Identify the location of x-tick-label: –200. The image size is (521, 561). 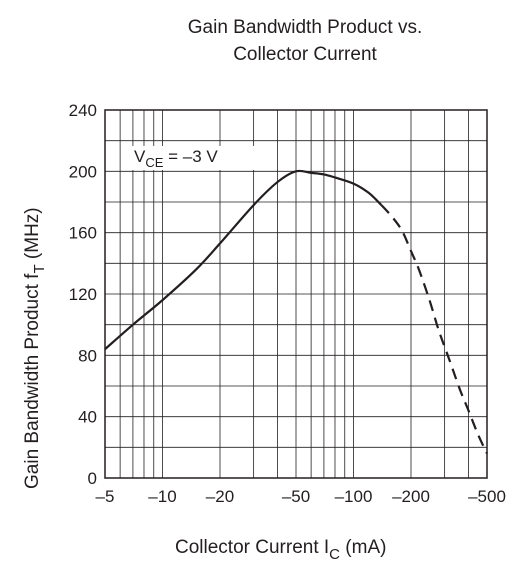
(411, 496).